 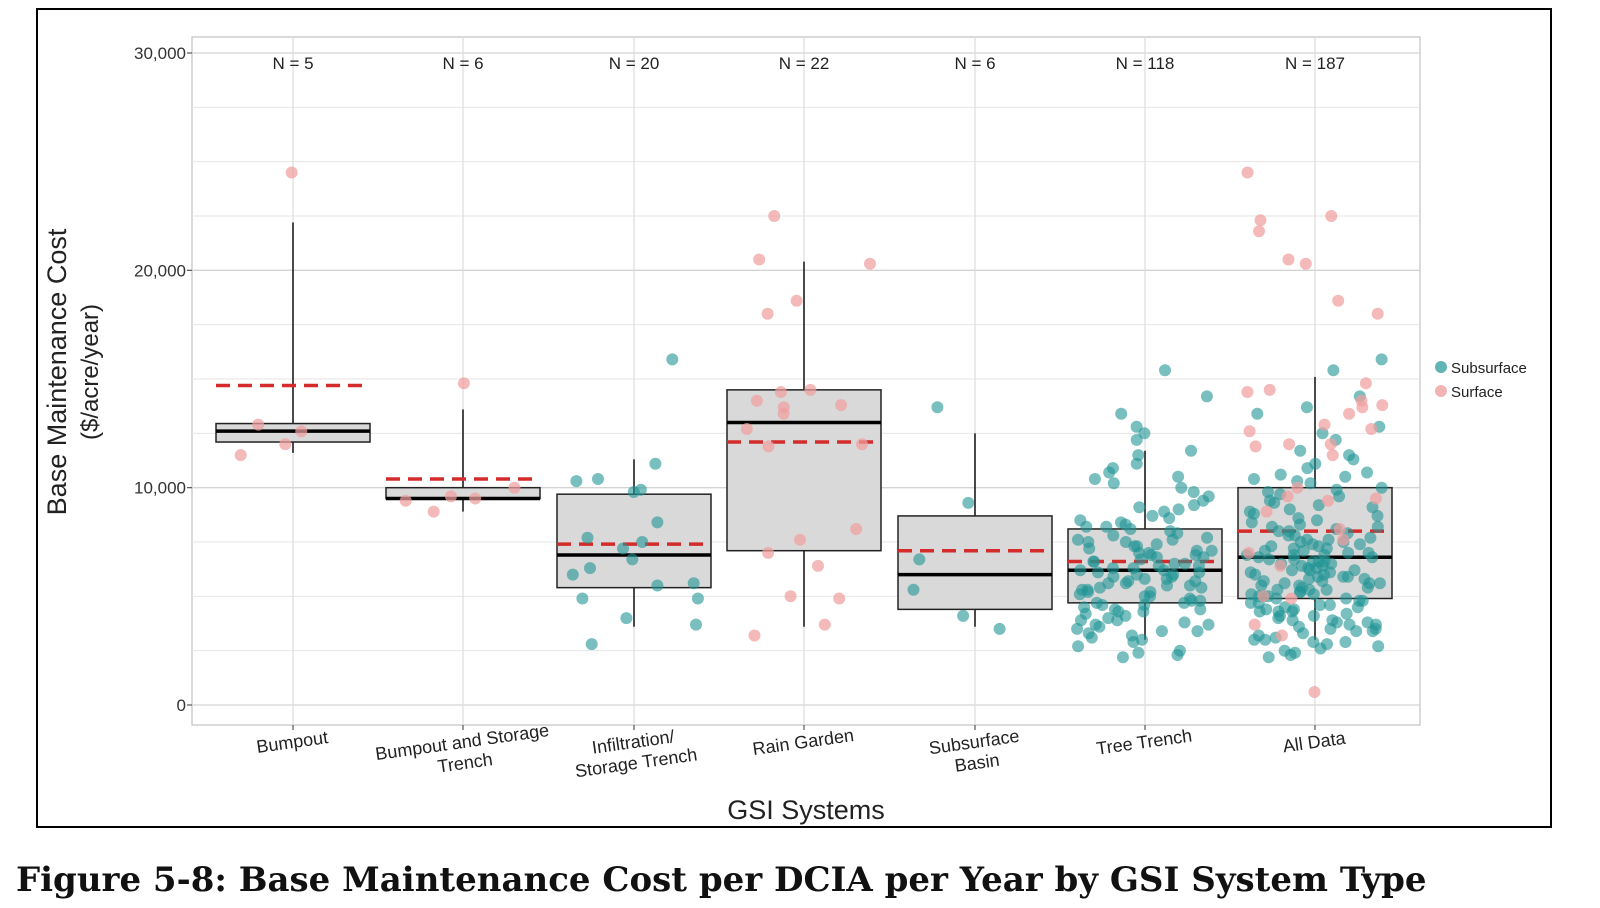 What do you see at coordinates (806, 810) in the screenshot?
I see `x-axis-title: GSI Systems` at bounding box center [806, 810].